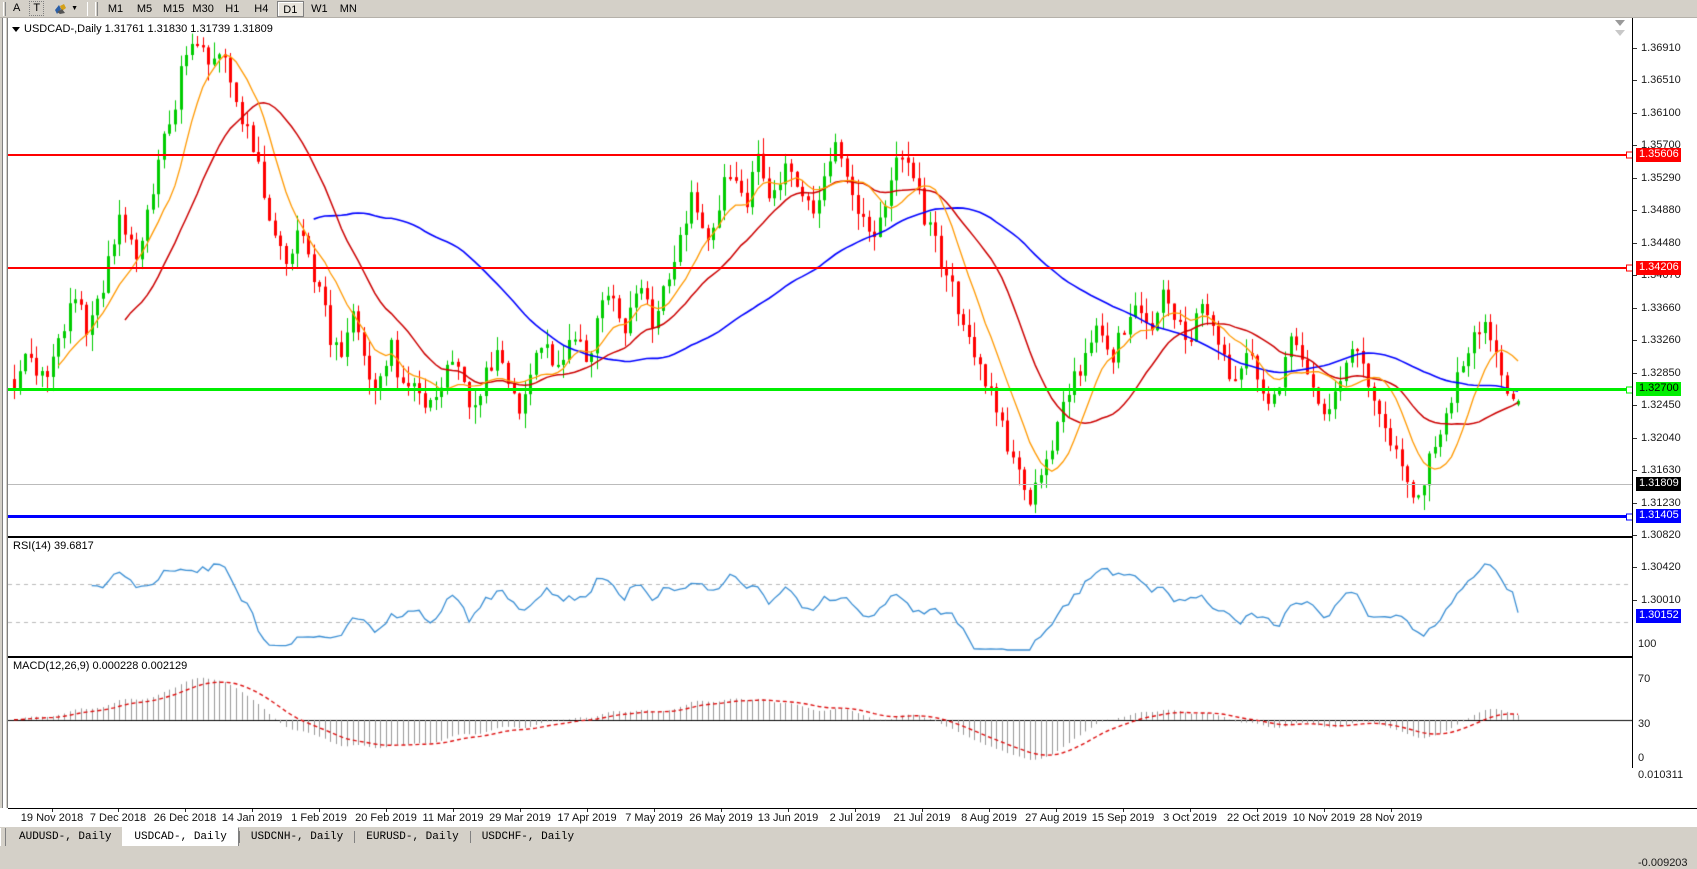  Describe the element at coordinates (290, 8) in the screenshot. I see `timeframe-button-d1: D1` at that location.